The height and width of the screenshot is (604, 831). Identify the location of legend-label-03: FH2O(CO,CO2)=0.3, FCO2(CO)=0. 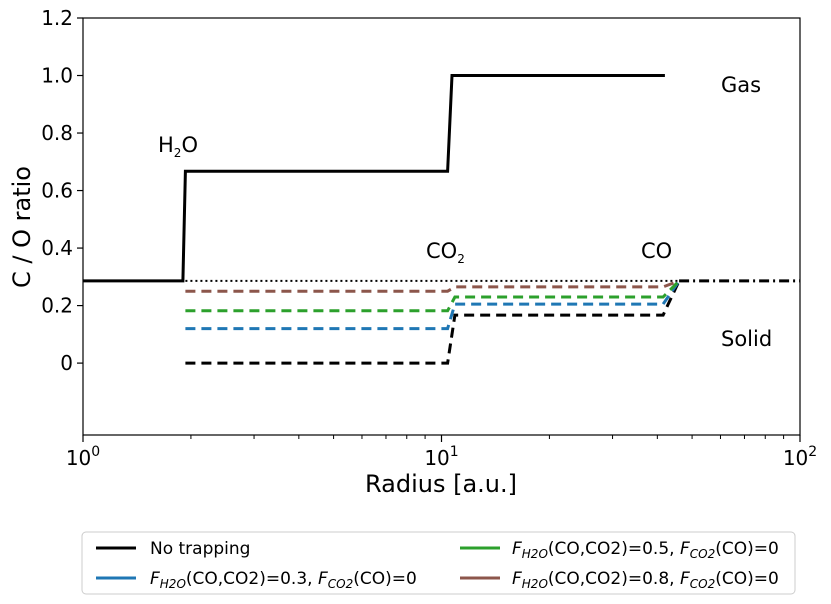
(283, 580).